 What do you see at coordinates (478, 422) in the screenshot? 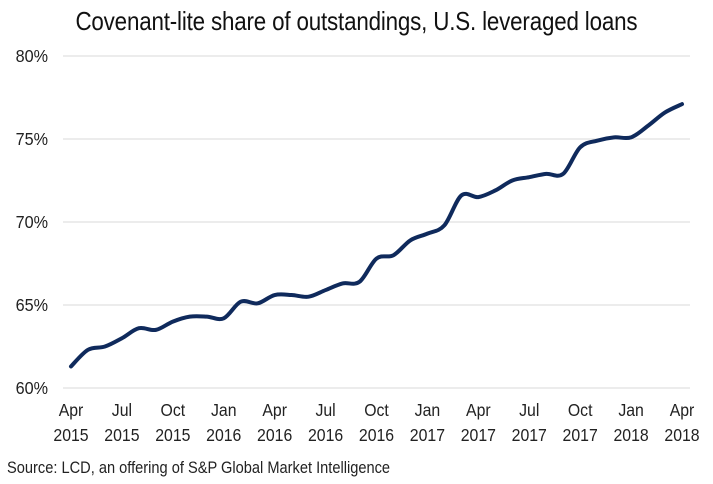
I see `x-tick-label: Apr 2017` at bounding box center [478, 422].